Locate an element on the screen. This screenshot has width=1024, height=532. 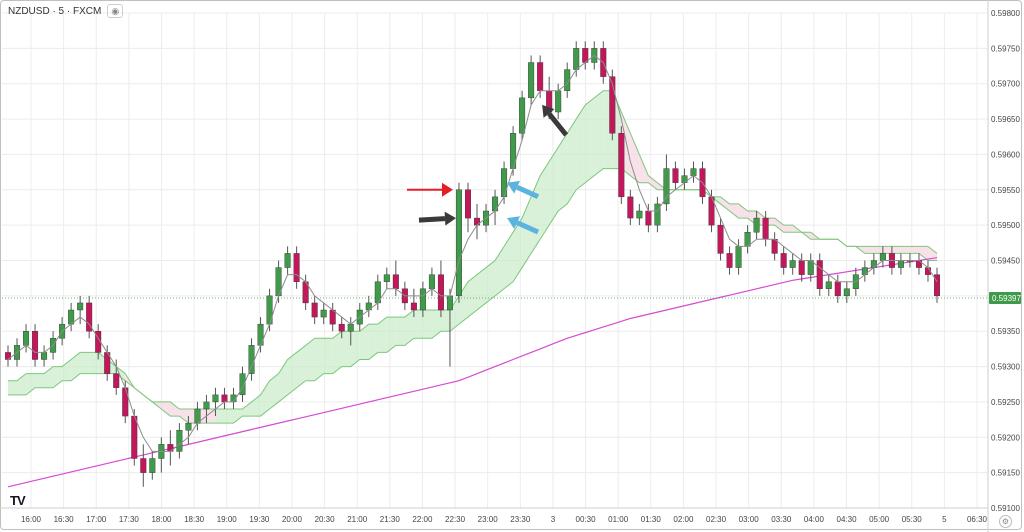
blue-arrow-lower is located at coordinates (523, 225).